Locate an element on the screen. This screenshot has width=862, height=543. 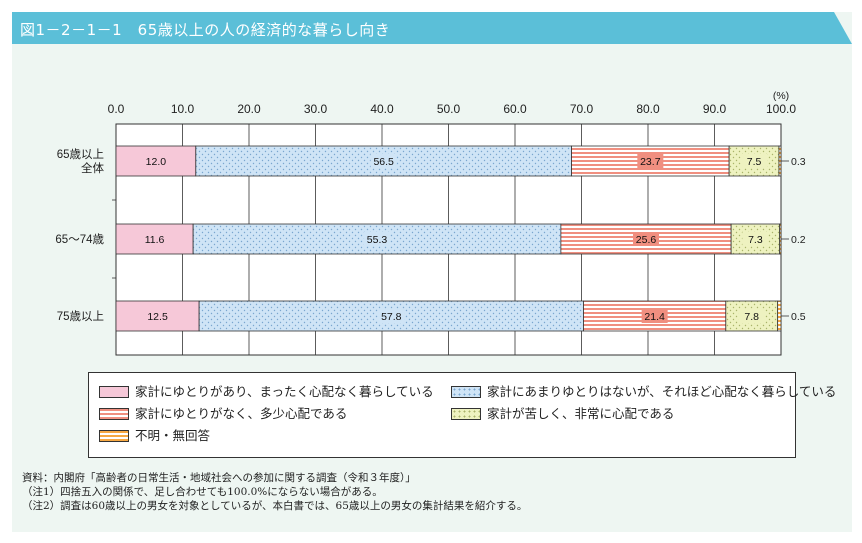
value-label: 7.5 is located at coordinates (754, 162).